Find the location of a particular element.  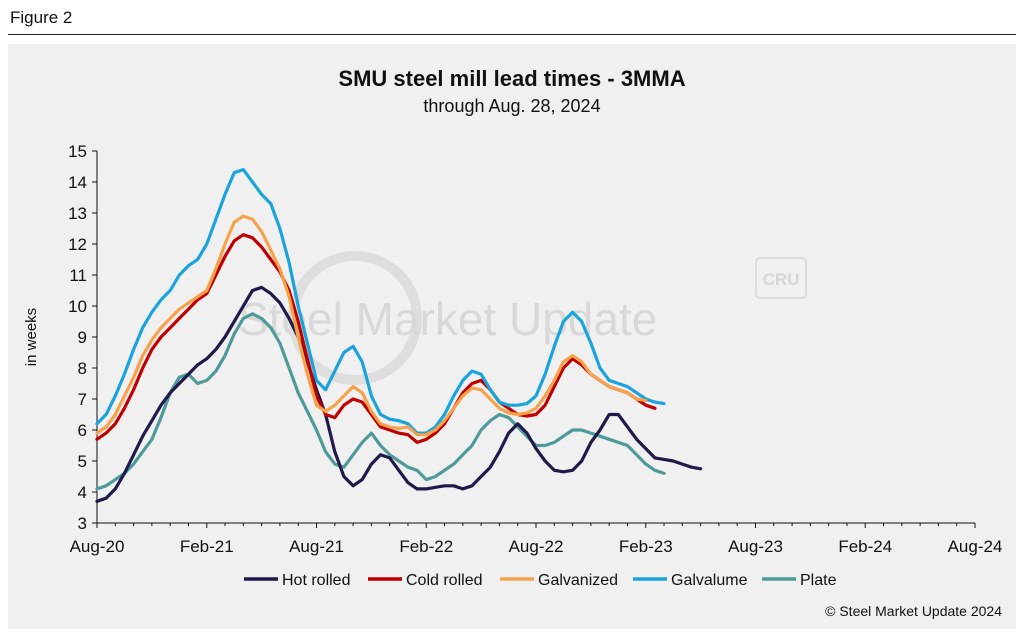

y-tick-label: 7 is located at coordinates (82, 399).